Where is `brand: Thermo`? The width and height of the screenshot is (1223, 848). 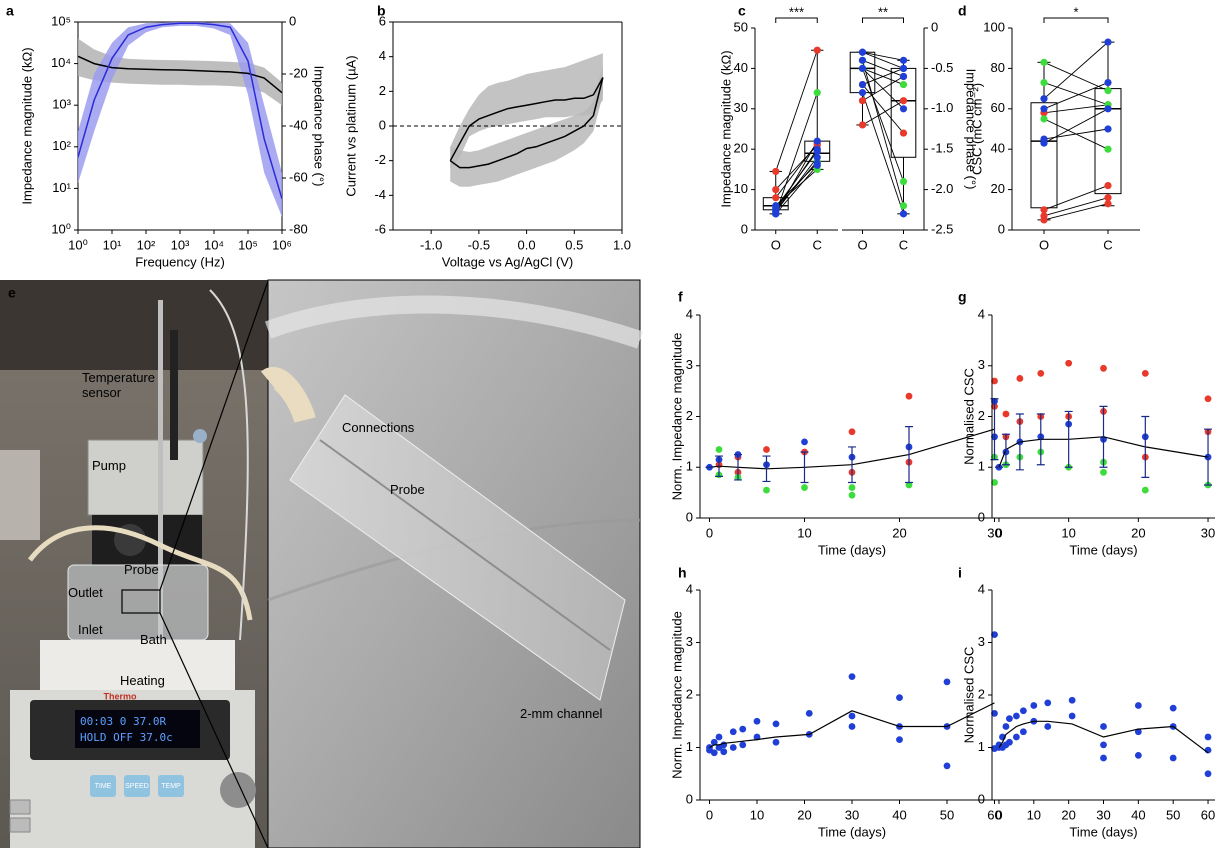 brand: Thermo is located at coordinates (120, 696).